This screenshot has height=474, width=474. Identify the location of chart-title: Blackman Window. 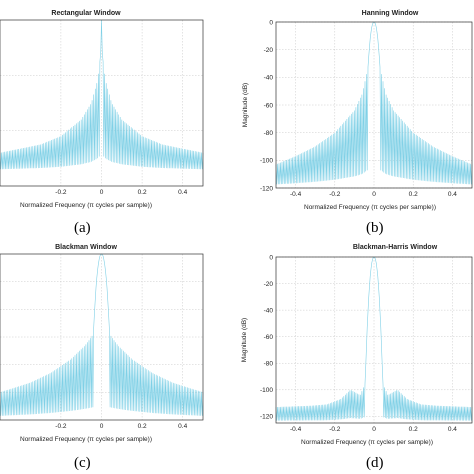
(86, 247).